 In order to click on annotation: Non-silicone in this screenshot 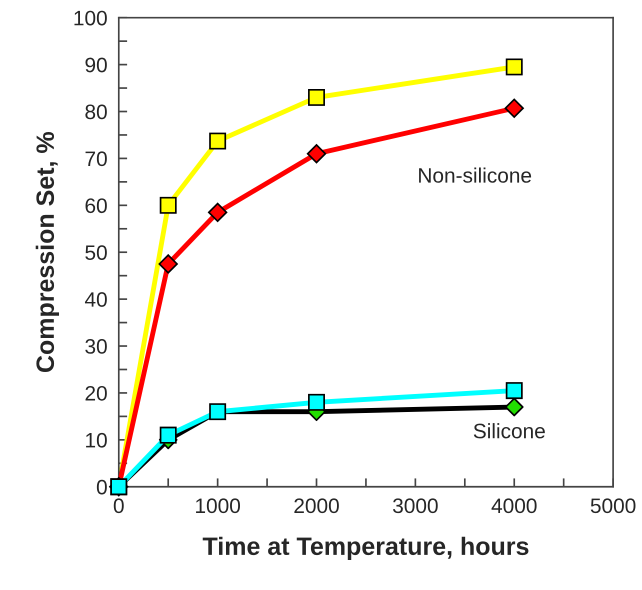, I will do `click(475, 175)`.